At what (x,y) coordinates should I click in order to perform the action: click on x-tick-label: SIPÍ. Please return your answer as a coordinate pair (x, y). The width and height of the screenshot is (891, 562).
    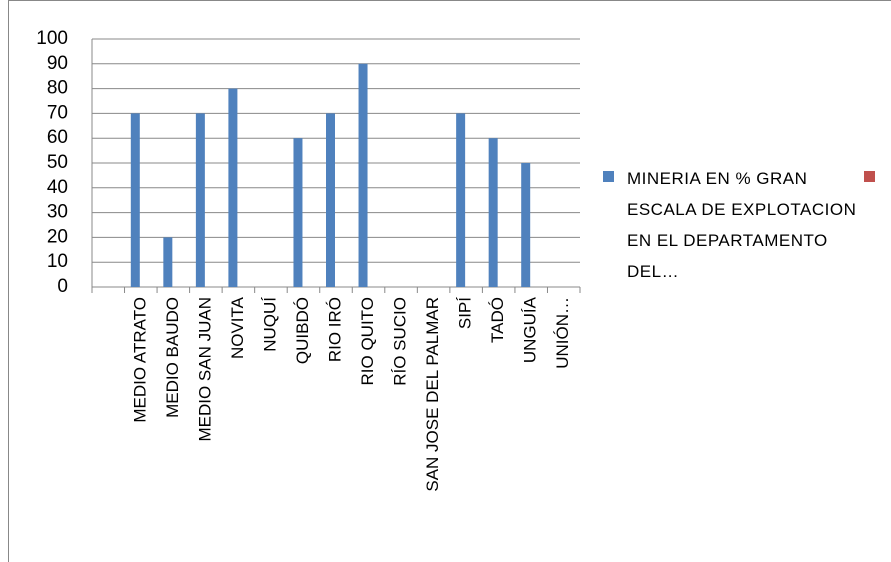
    Looking at the image, I should click on (465, 313).